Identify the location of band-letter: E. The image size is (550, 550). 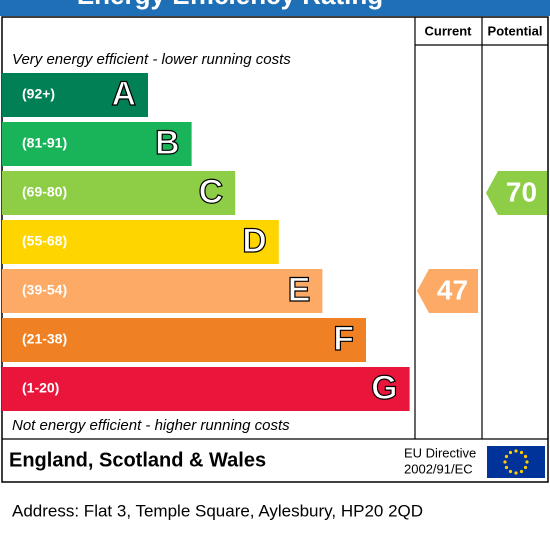
(299, 290).